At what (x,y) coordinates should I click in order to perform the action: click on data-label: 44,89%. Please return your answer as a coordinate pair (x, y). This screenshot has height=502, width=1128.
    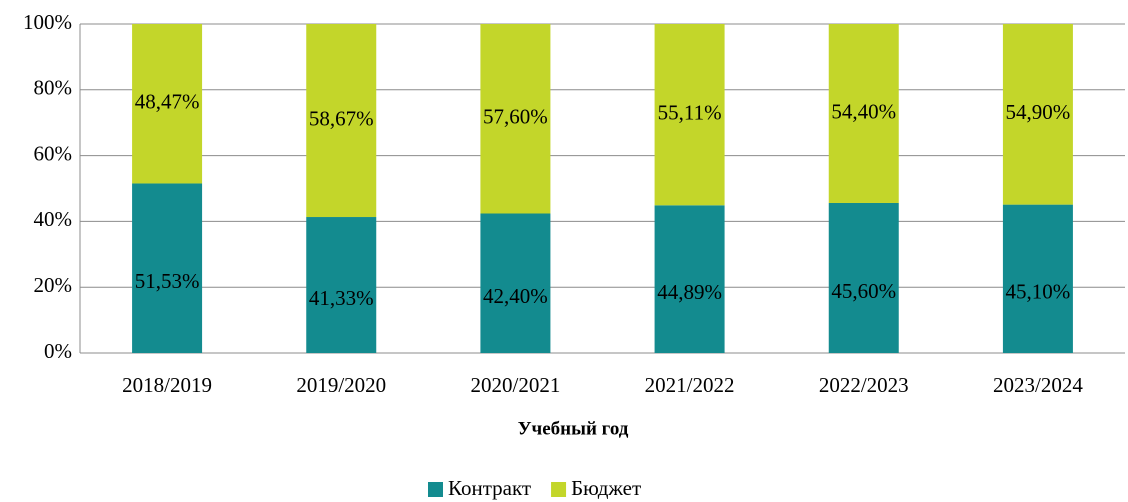
    Looking at the image, I should click on (689, 292).